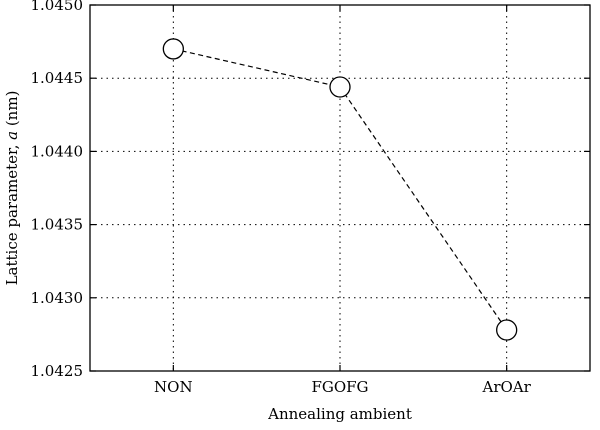 This screenshot has width=600, height=430. I want to click on y-axis-title: Lattice parameter, a (nm), so click(12, 188).